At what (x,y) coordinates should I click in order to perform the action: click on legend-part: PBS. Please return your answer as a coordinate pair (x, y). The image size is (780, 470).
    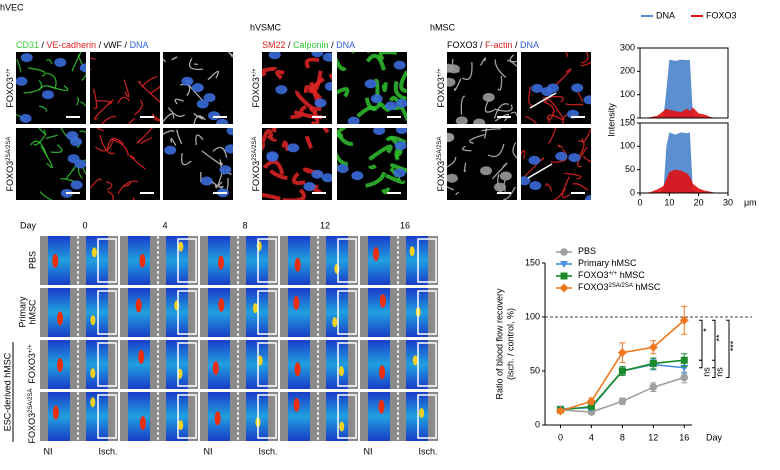
    Looking at the image, I should click on (587, 251).